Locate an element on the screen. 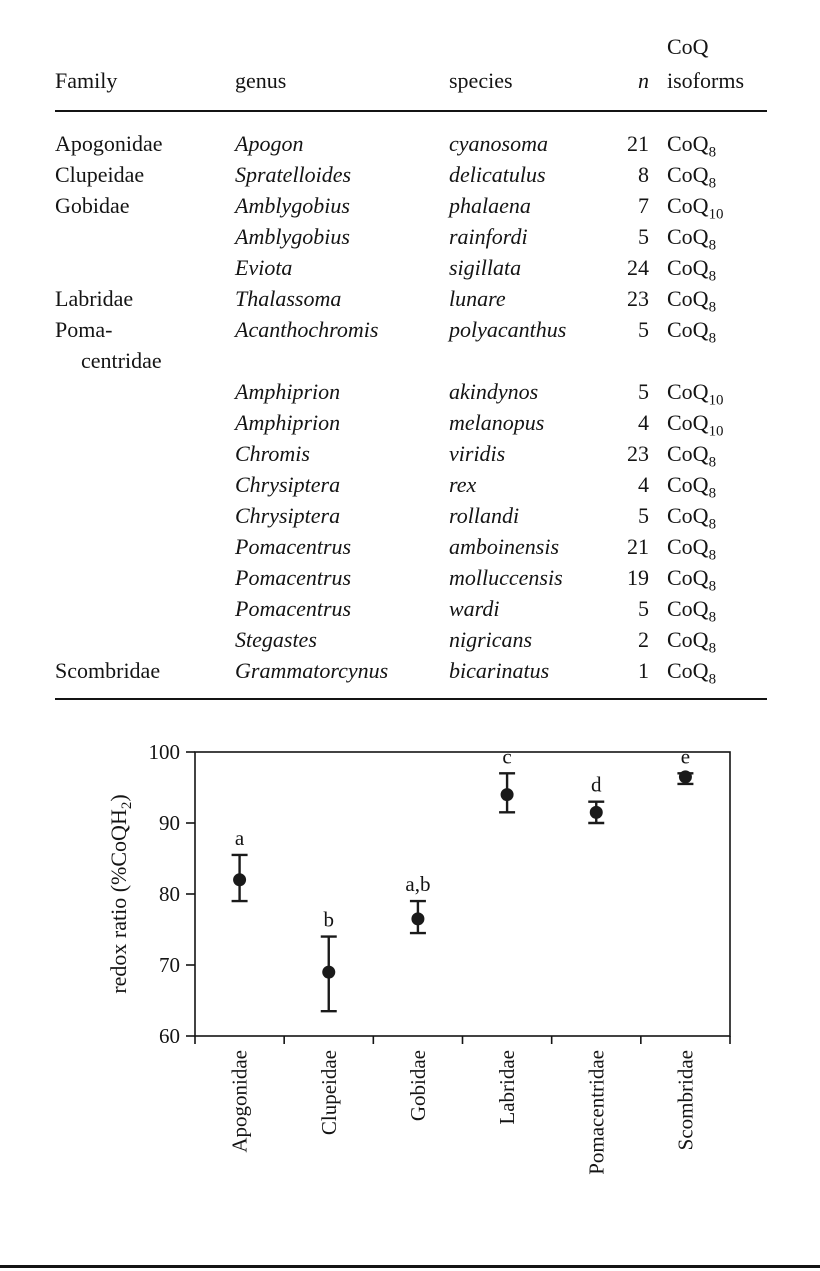  table-row: Pomacentrus molluccensis 19 CoQ8 is located at coordinates (411, 578).